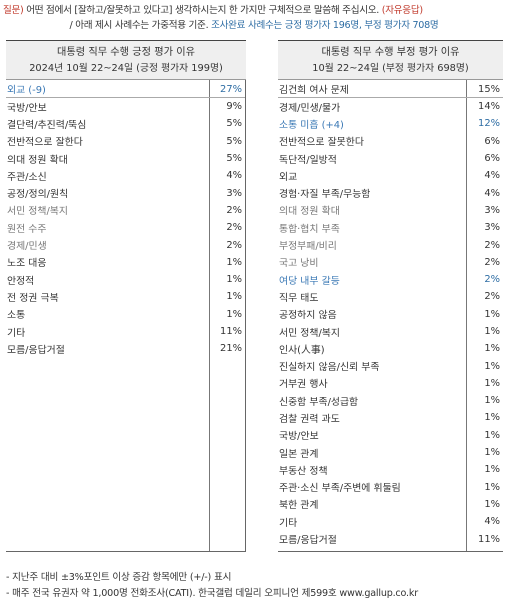 Image resolution: width=508 pixels, height=606 pixels. What do you see at coordinates (125, 227) in the screenshot?
I see `table-row: 원전 수주 2%` at bounding box center [125, 227].